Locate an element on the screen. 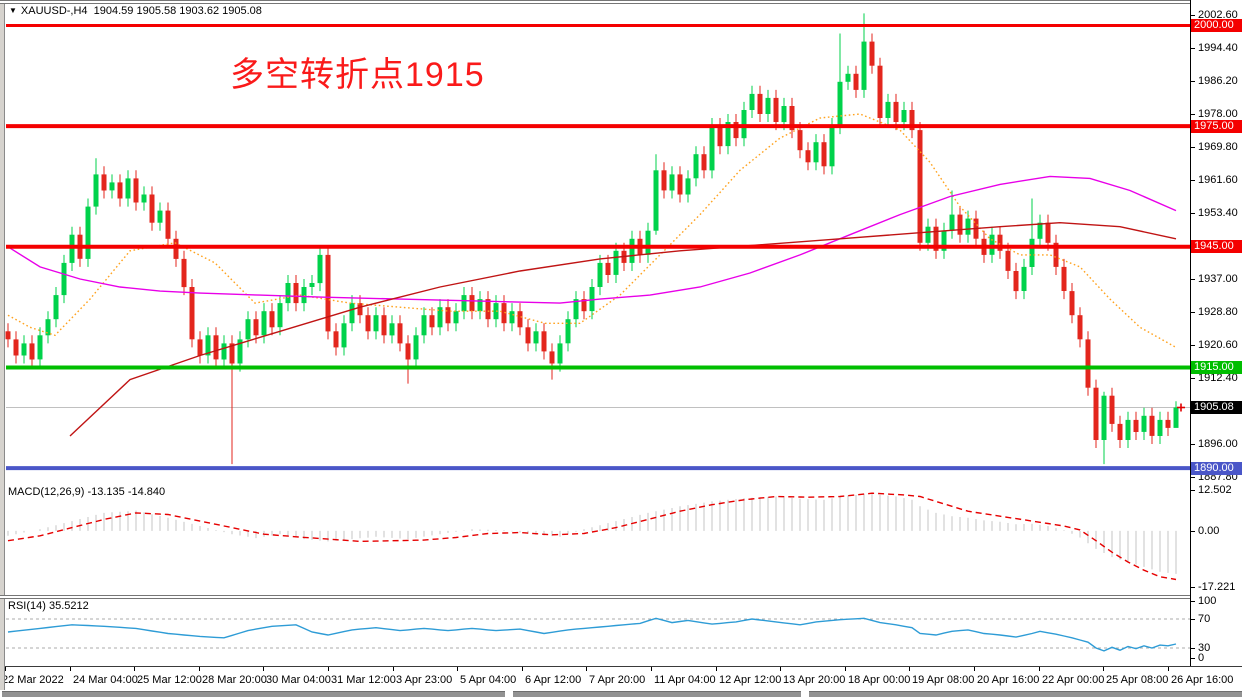 The image size is (1242, 697). time-tick-label: 28 Mar 20:00 is located at coordinates (234, 680).